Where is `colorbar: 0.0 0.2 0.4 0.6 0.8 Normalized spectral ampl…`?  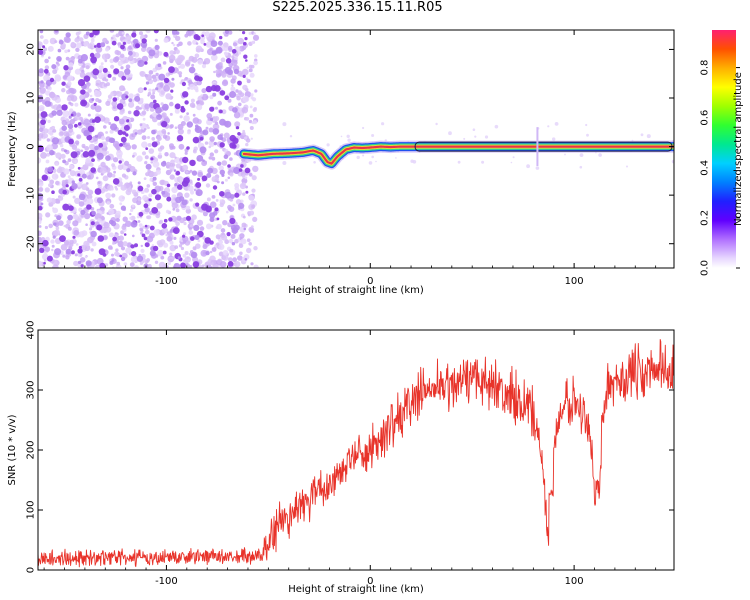
colorbar: 0.0 0.2 0.4 0.6 0.8 Normalized spectral ampl… is located at coordinates (722, 153).